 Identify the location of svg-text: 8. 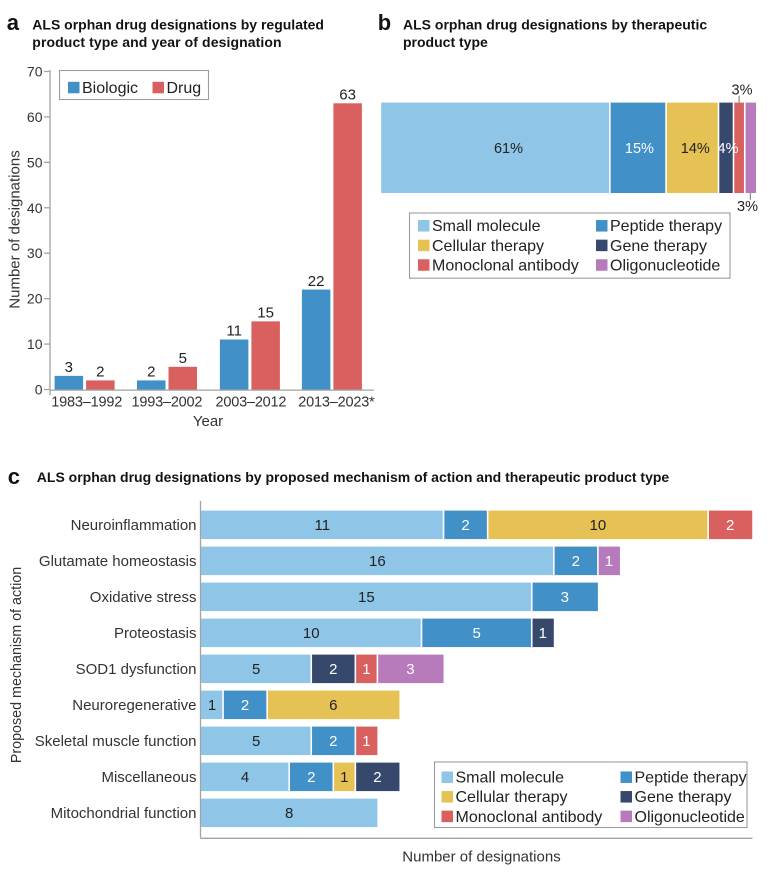
(289, 813).